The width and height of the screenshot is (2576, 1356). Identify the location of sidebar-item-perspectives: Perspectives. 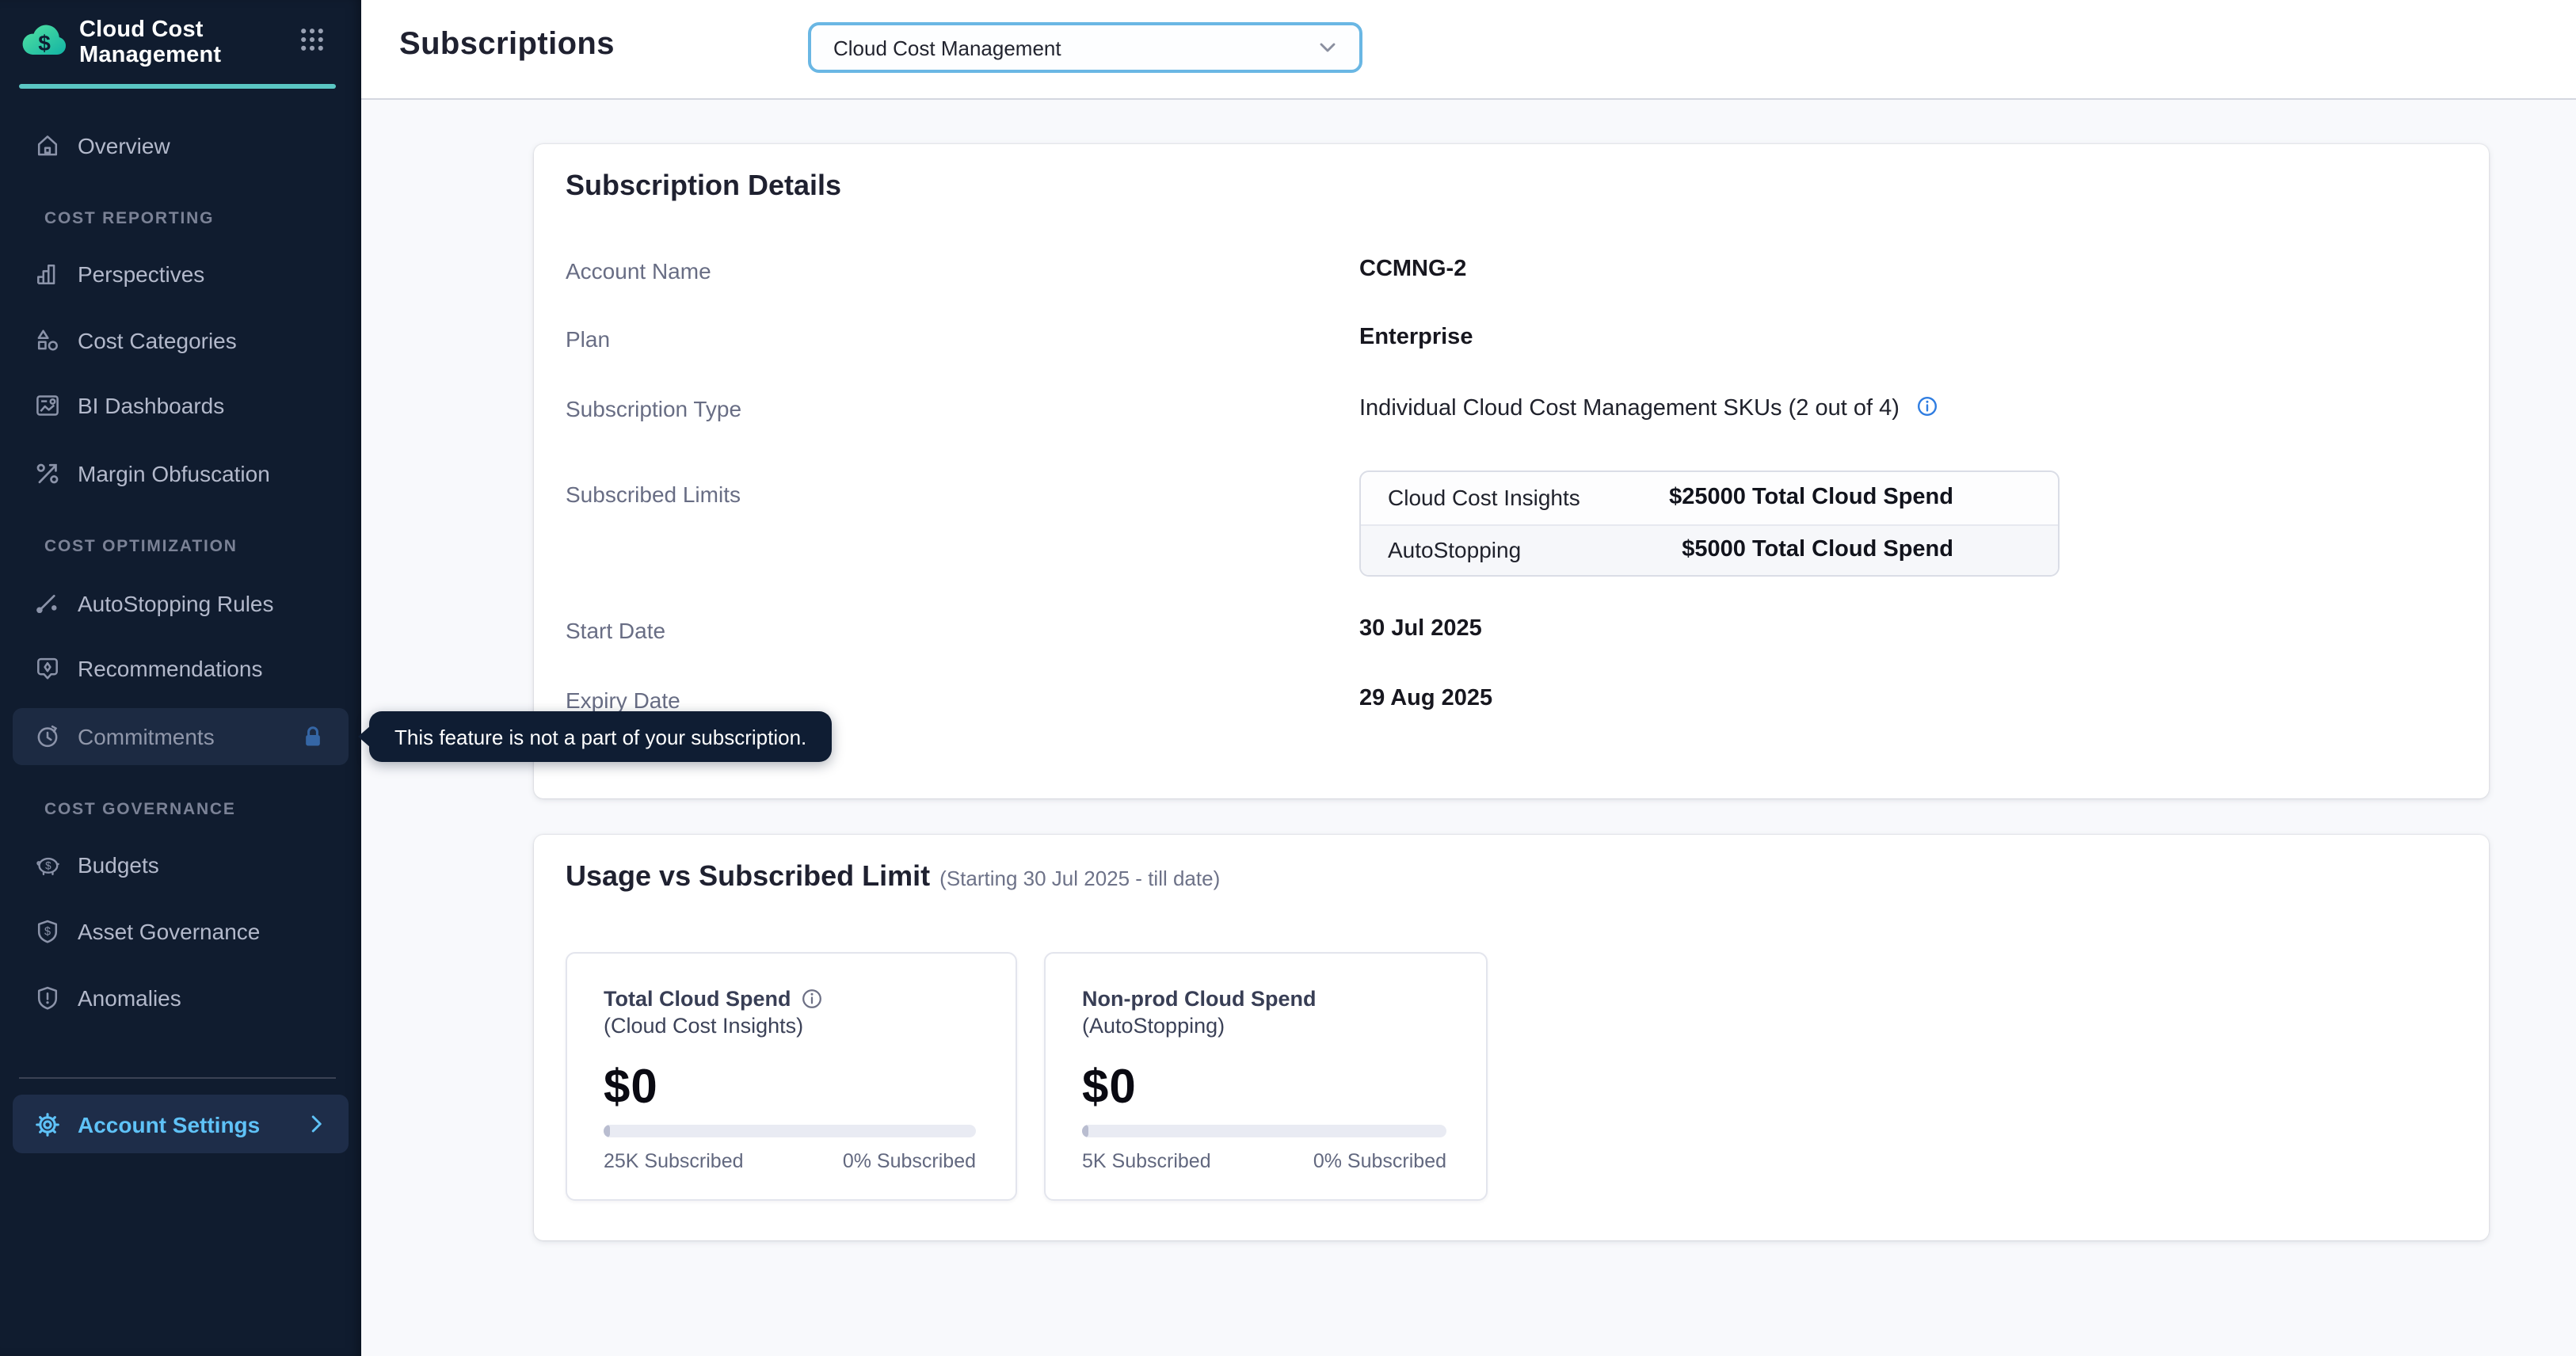
(181, 274).